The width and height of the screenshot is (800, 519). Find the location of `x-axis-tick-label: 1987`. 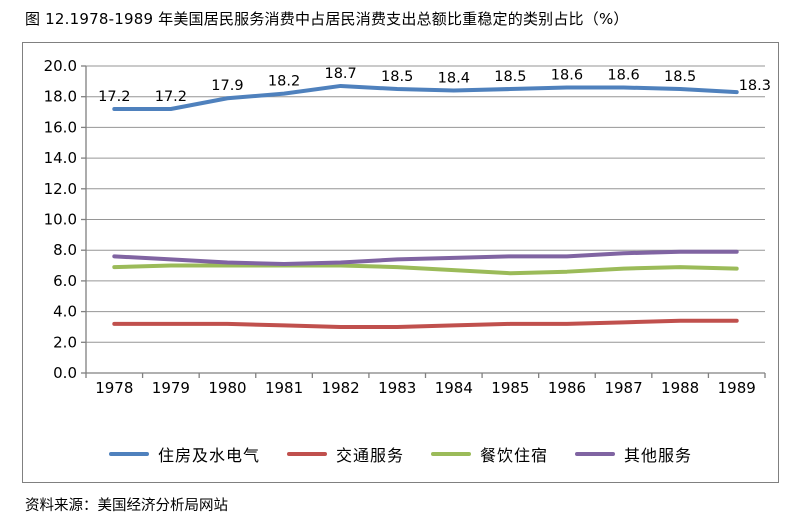

x-axis-tick-label: 1987 is located at coordinates (623, 388).